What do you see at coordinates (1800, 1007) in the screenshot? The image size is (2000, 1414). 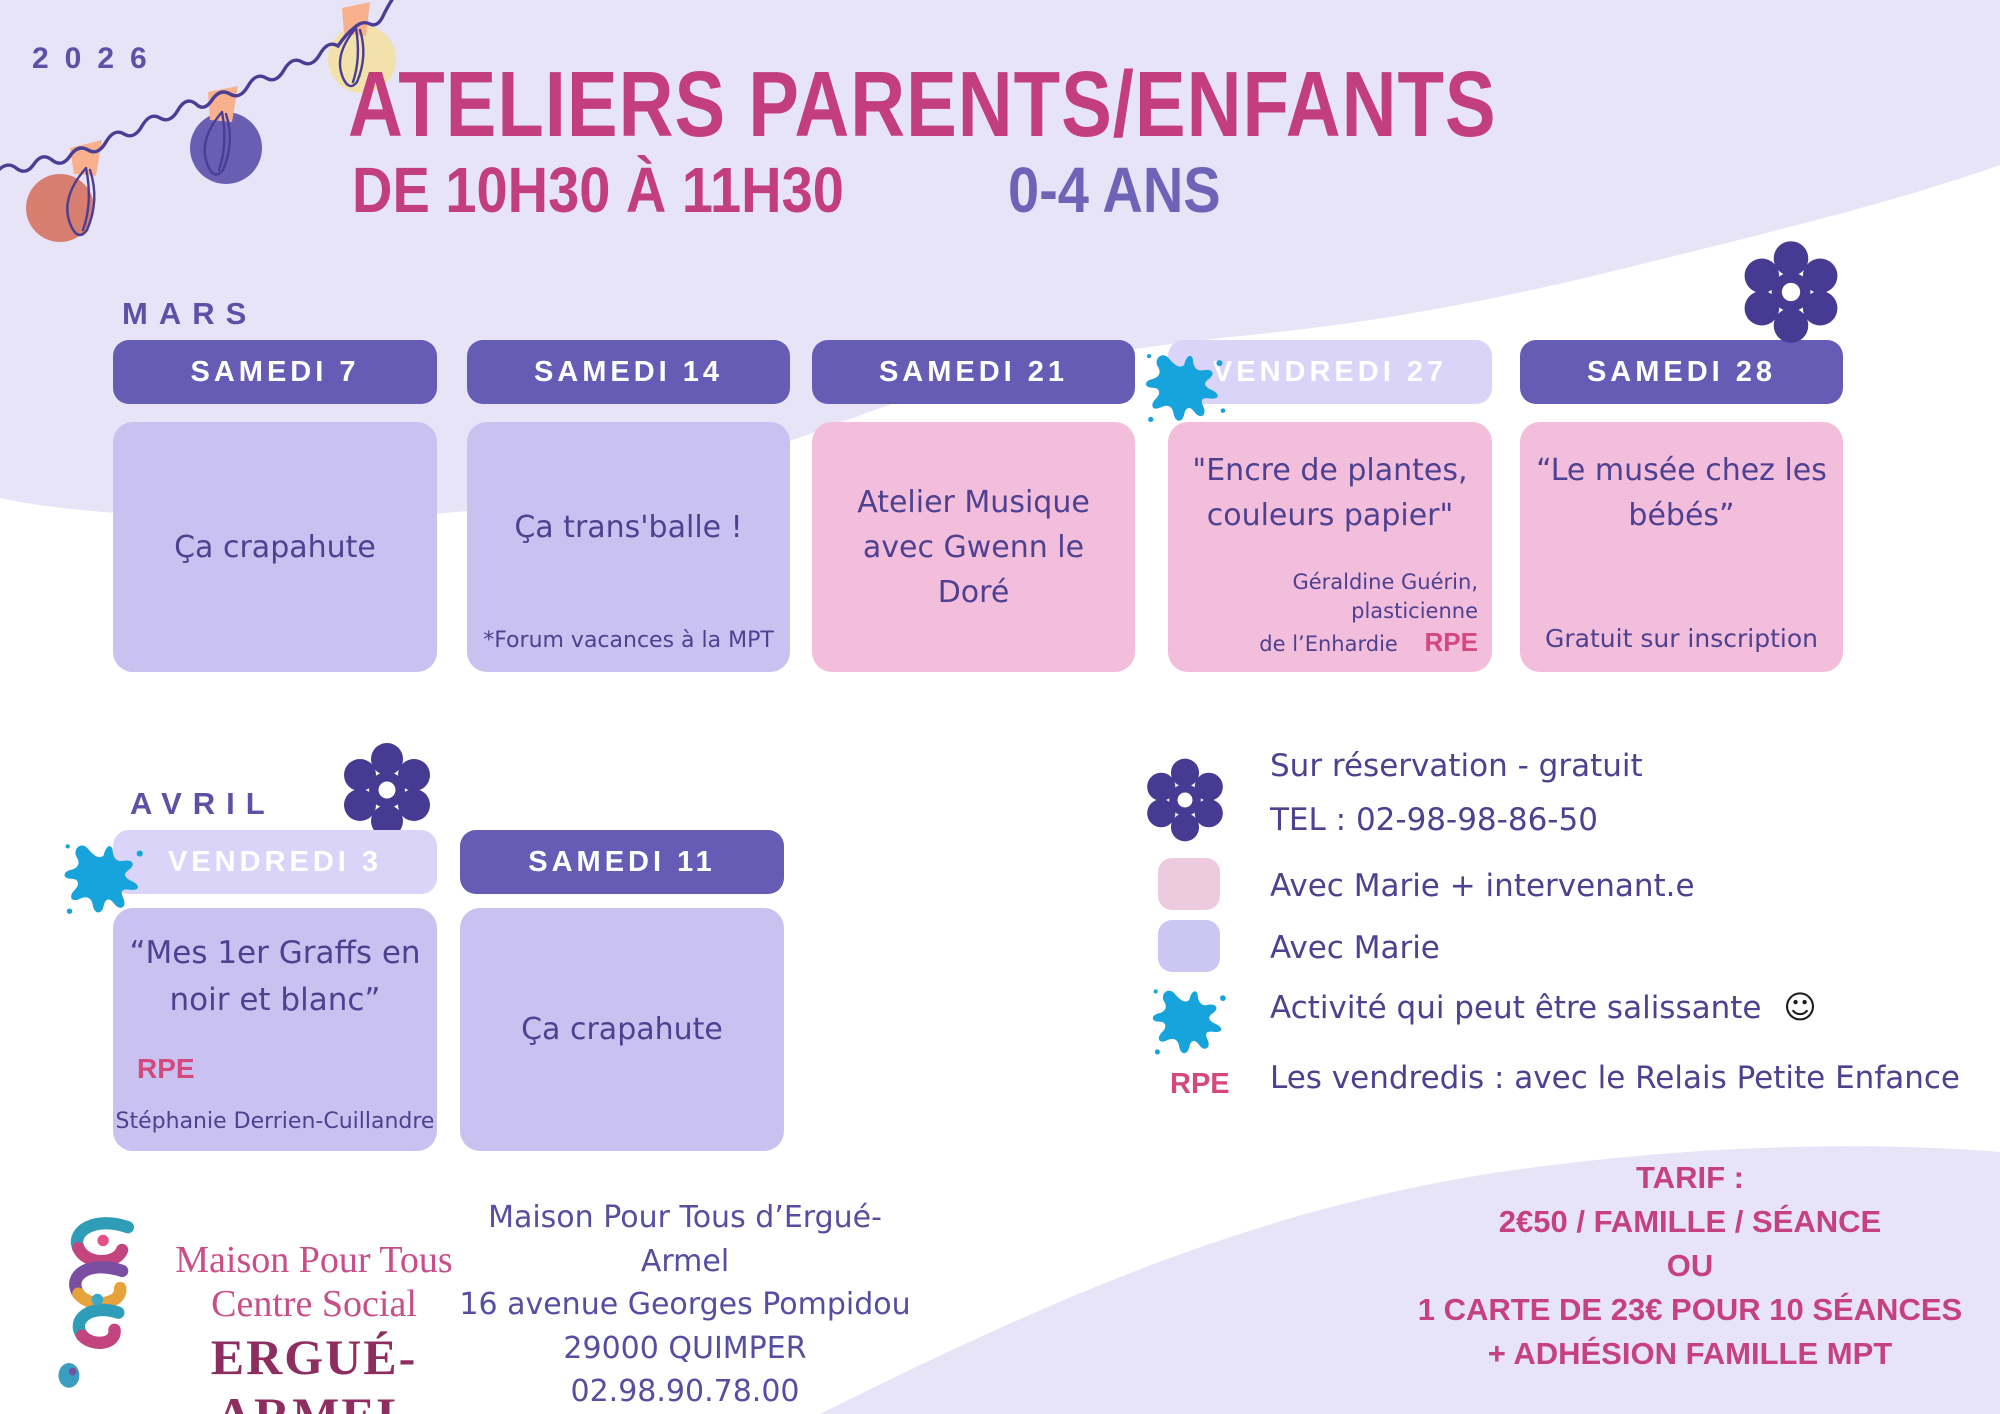 I see `smiley-icon: ☺` at bounding box center [1800, 1007].